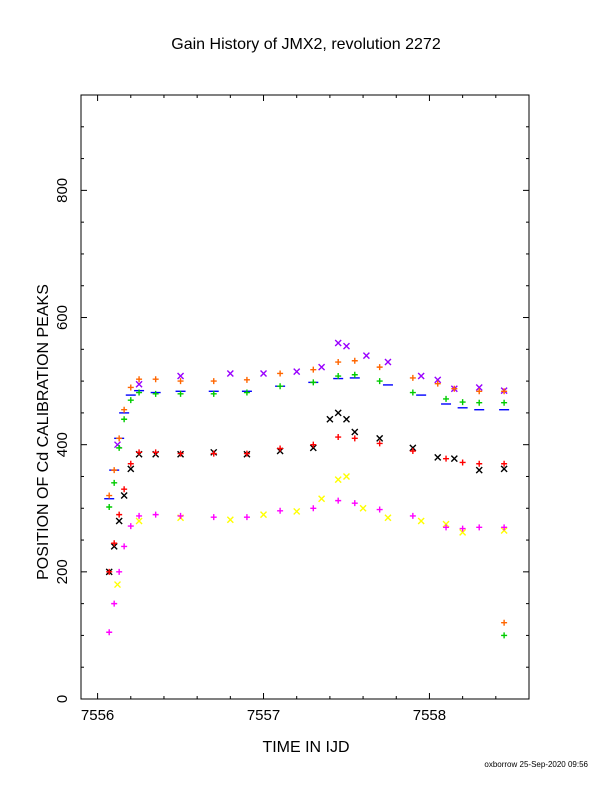 This screenshot has width=612, height=792. Describe the element at coordinates (62, 699) in the screenshot. I see `y-tick-label: 0` at that location.